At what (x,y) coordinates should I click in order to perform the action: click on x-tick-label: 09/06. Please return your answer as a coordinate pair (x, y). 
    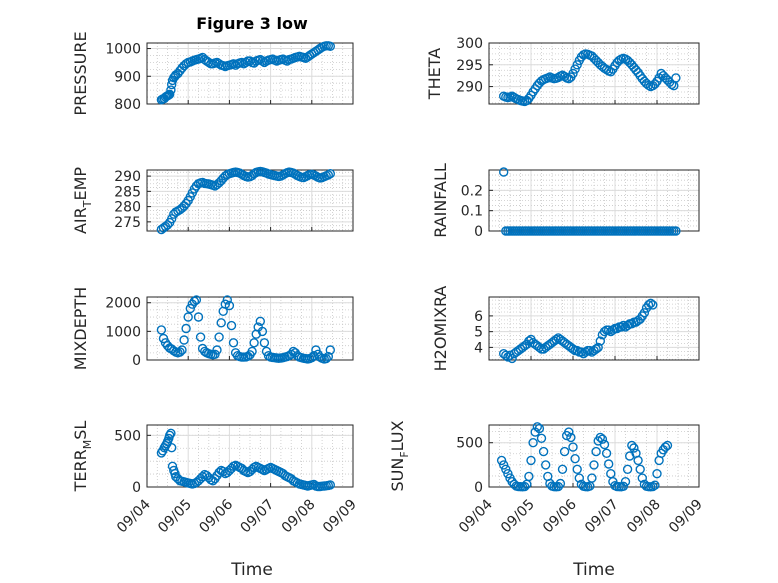
    Looking at the image, I should click on (560, 516).